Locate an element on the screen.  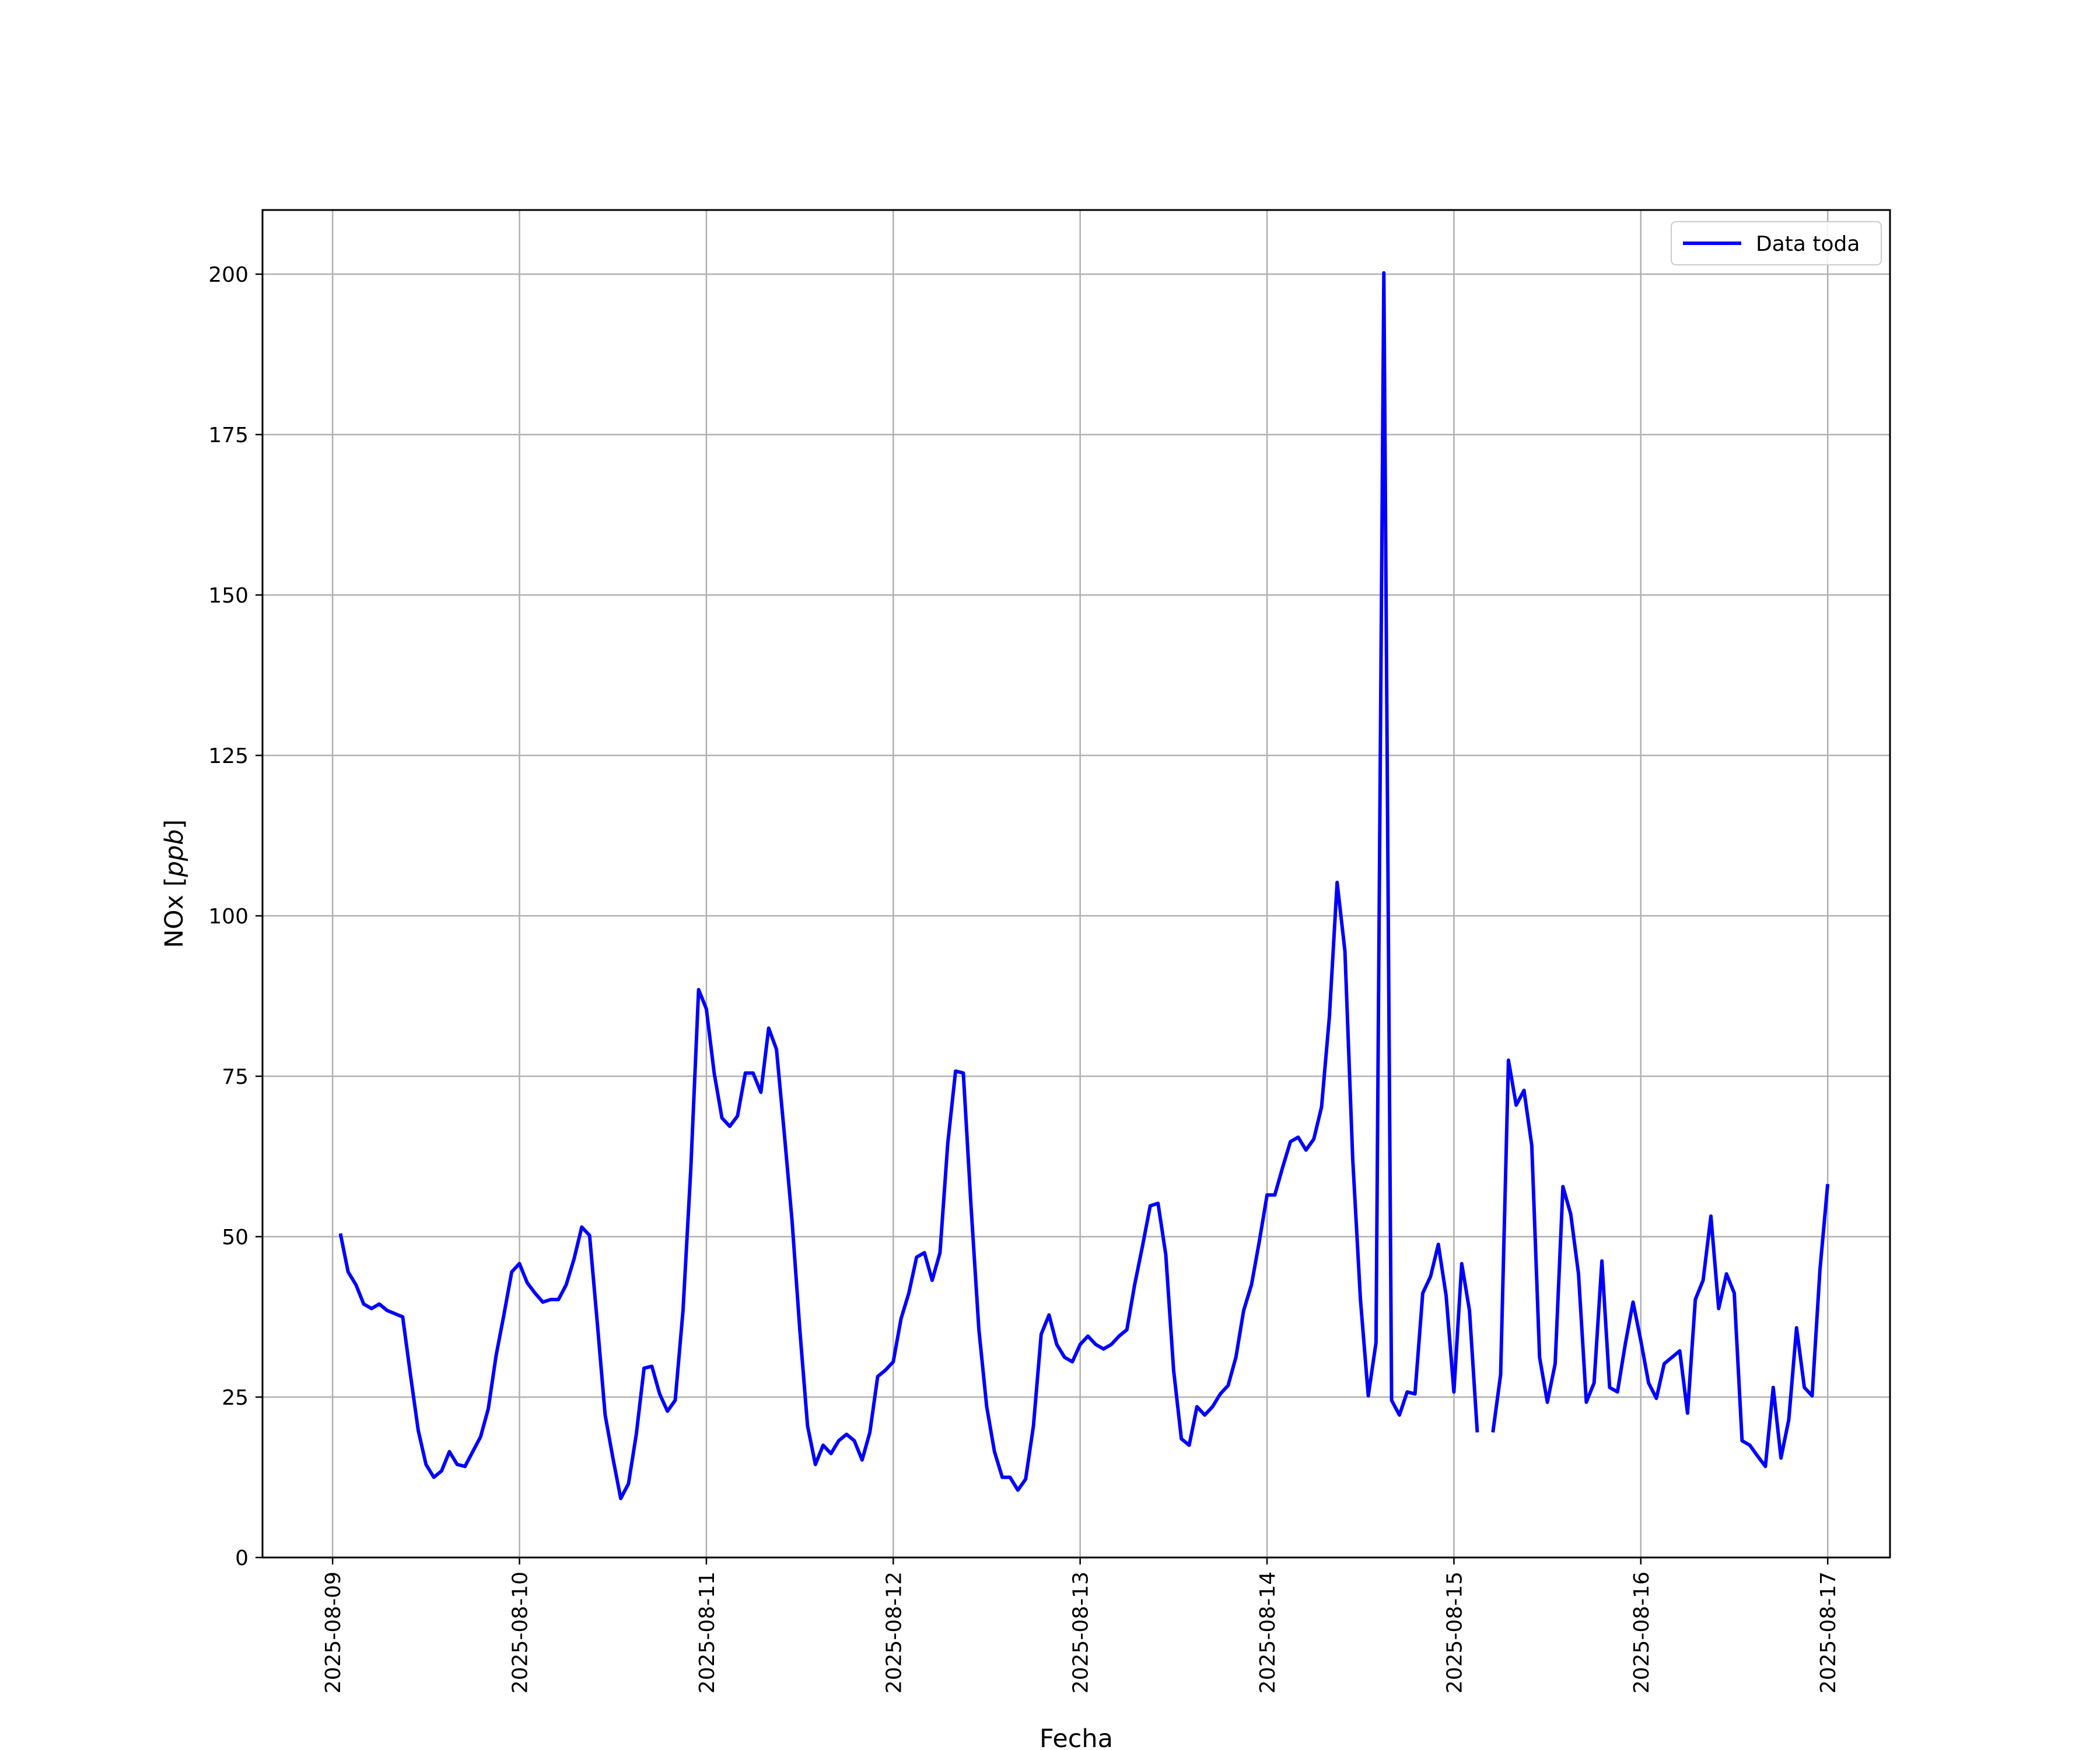
y-axis-label: NOx [ppb] is located at coordinates (174, 884).